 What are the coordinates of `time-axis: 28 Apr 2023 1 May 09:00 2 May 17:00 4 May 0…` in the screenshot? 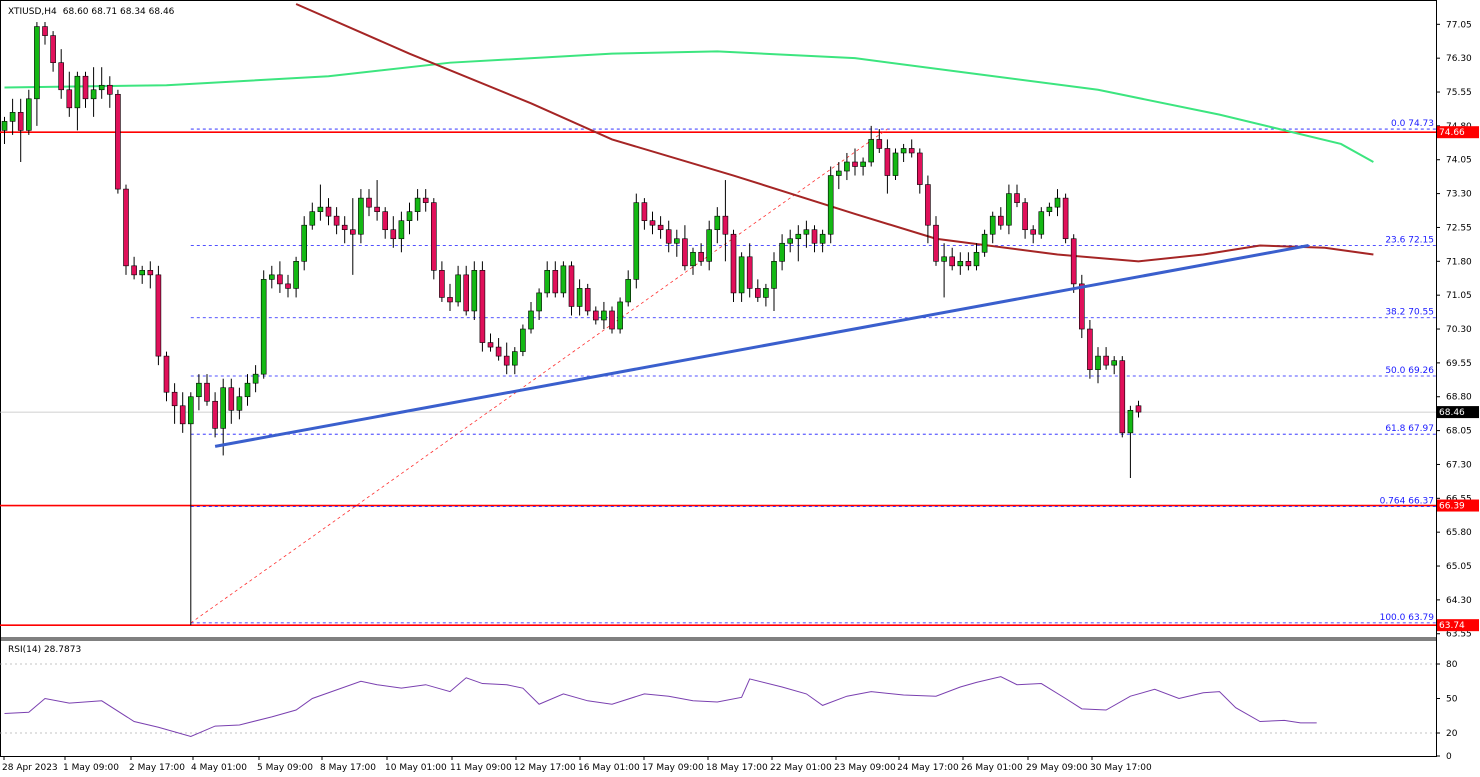 It's located at (577, 764).